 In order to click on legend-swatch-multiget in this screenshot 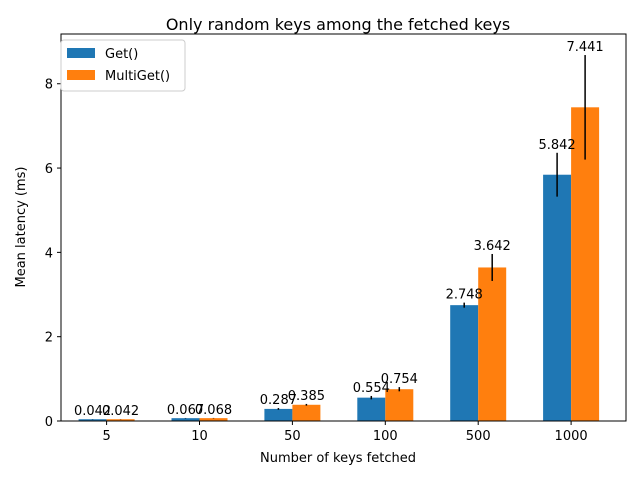, I will do `click(81, 75)`.